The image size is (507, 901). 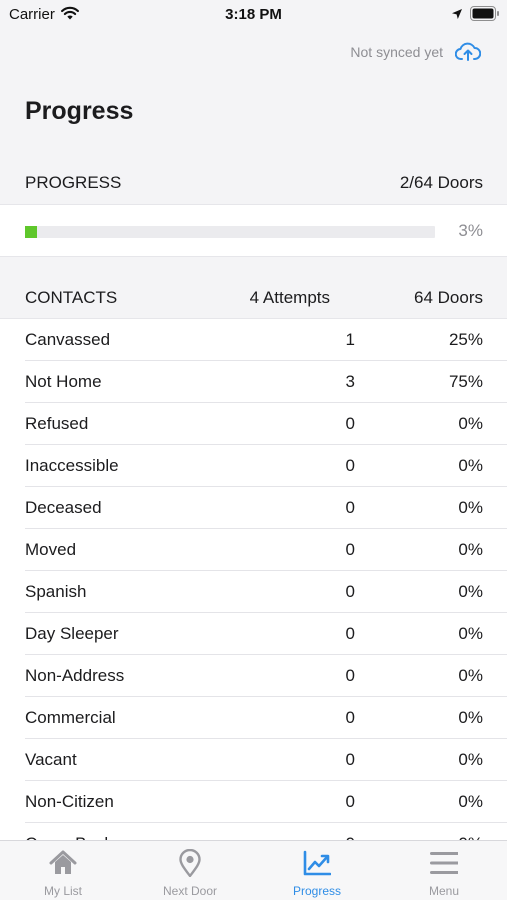 What do you see at coordinates (266, 508) in the screenshot?
I see `table-row: Deceased 0 0%` at bounding box center [266, 508].